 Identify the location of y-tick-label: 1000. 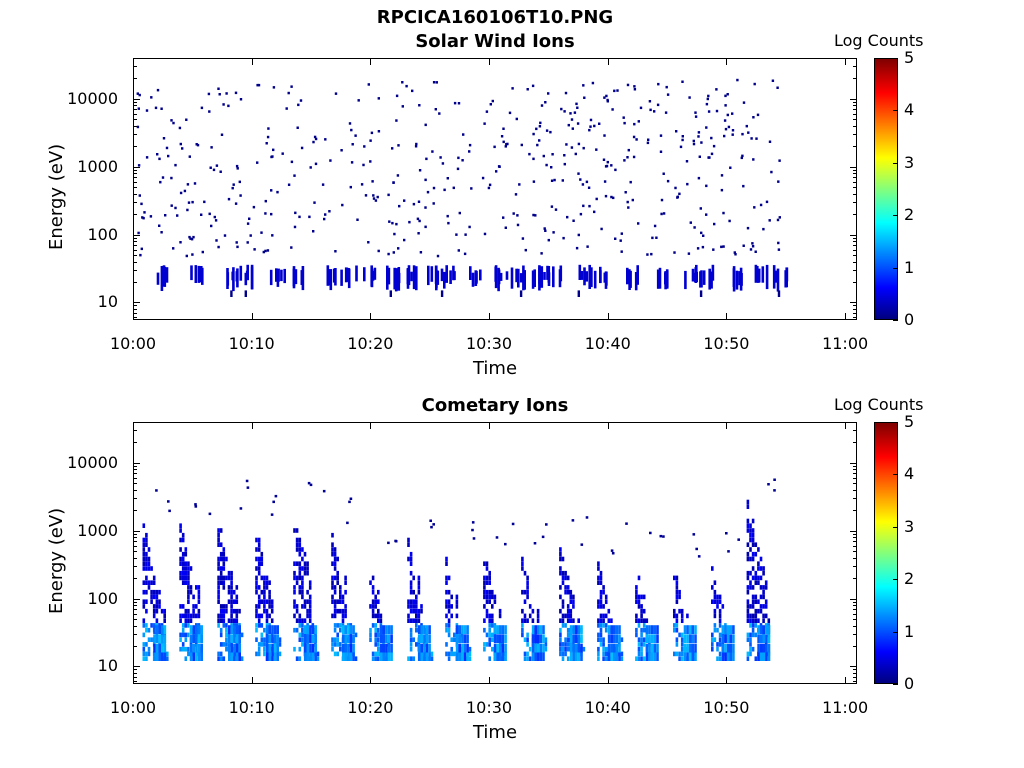
(97, 166).